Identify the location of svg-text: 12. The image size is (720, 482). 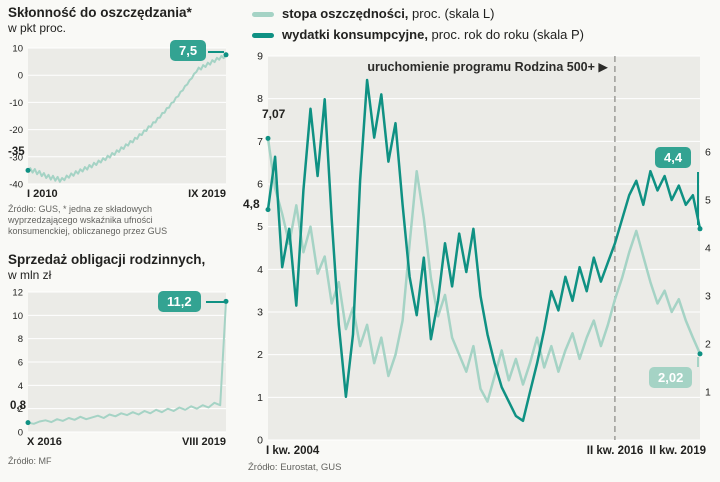
(17, 293).